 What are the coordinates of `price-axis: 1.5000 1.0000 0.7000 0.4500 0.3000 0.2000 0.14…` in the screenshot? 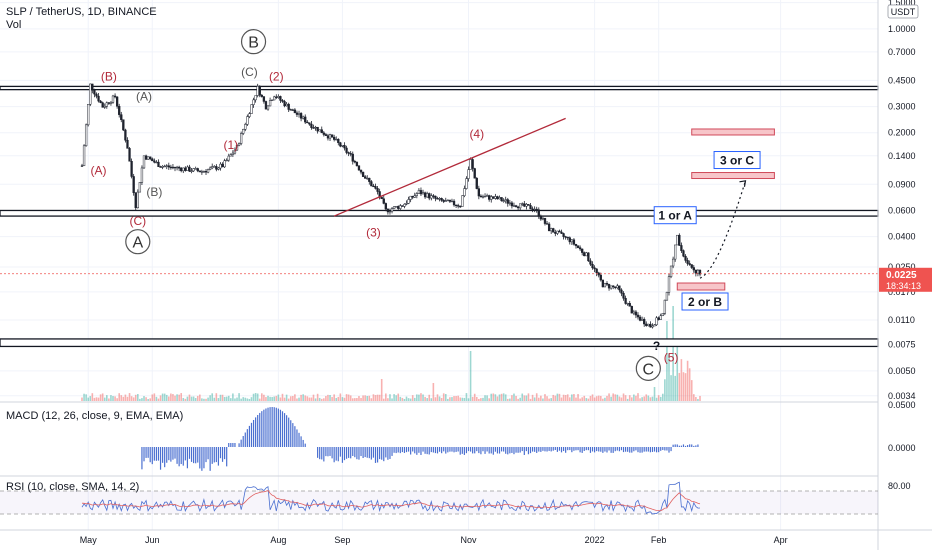 It's located at (902, 200).